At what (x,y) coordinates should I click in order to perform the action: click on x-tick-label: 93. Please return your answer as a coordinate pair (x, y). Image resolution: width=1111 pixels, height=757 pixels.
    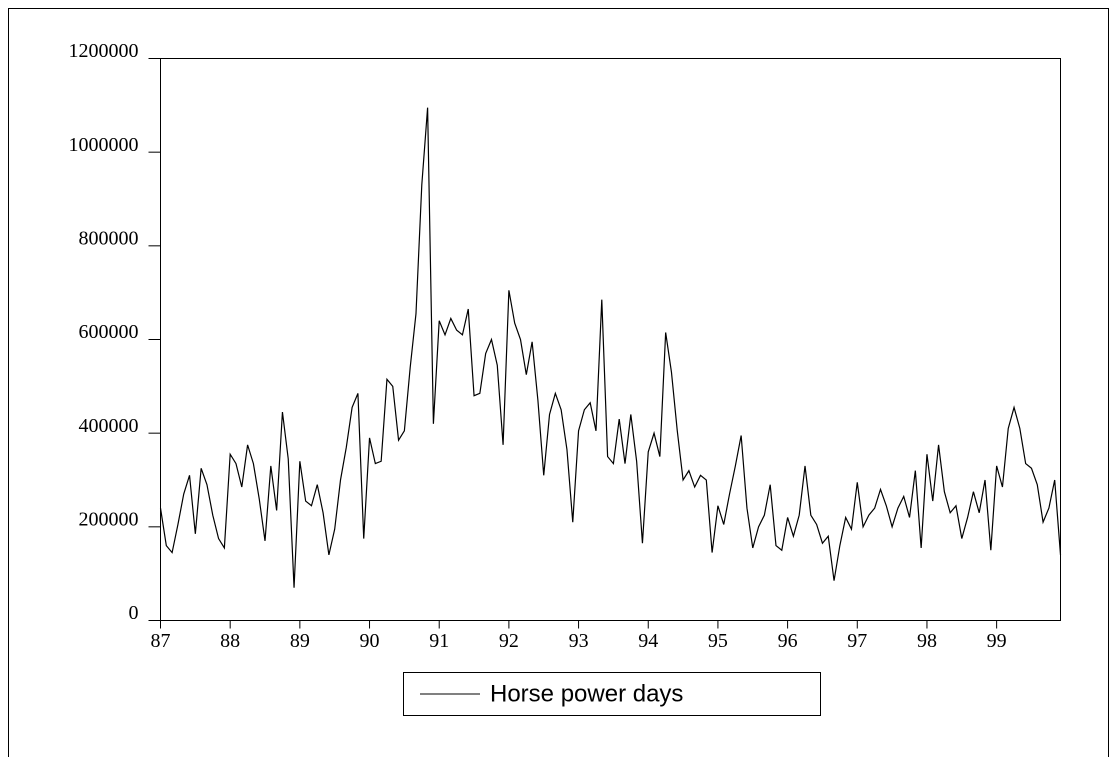
    Looking at the image, I should click on (579, 641).